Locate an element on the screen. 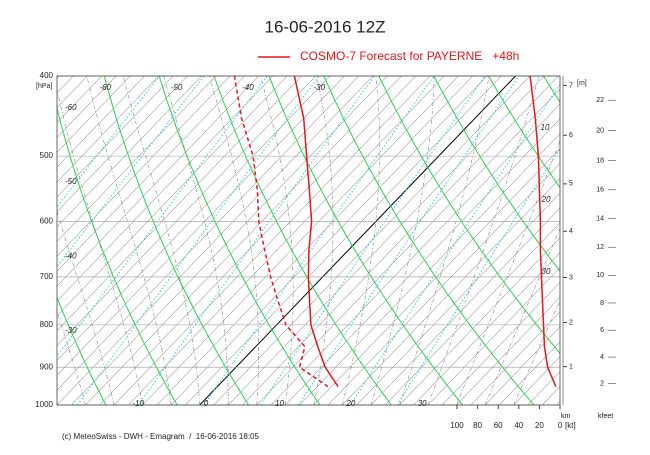  isotherm-label: -60 is located at coordinates (105, 87).